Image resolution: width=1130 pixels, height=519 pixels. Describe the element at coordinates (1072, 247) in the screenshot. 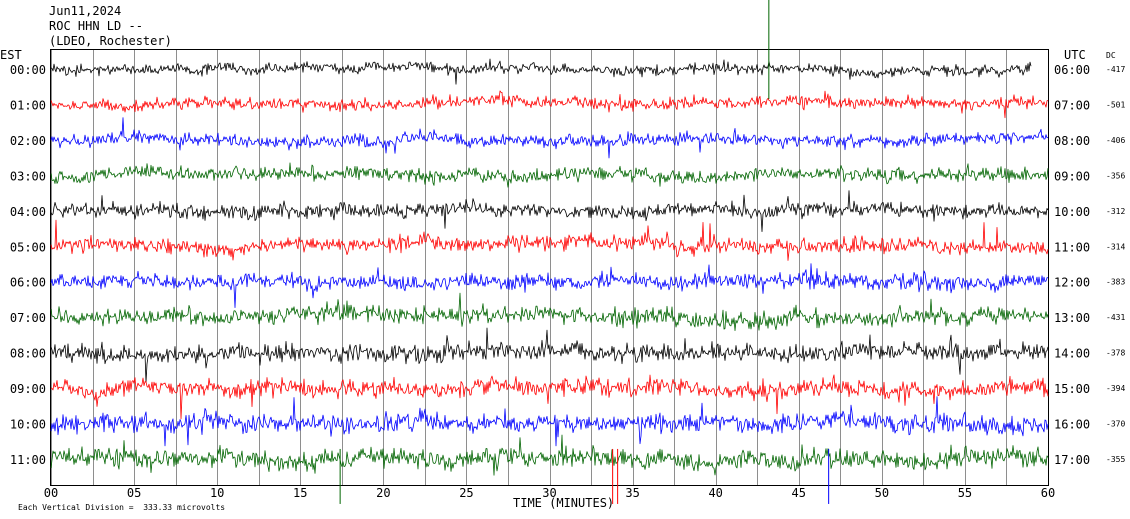

I see `utc-hour-label: 11:00` at that location.